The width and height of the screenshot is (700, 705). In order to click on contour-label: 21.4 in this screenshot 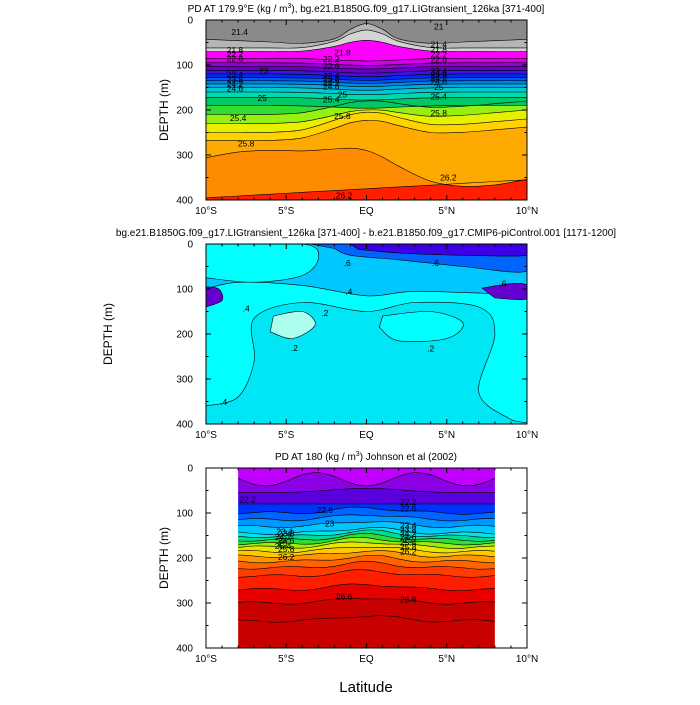, I will do `click(438, 44)`.